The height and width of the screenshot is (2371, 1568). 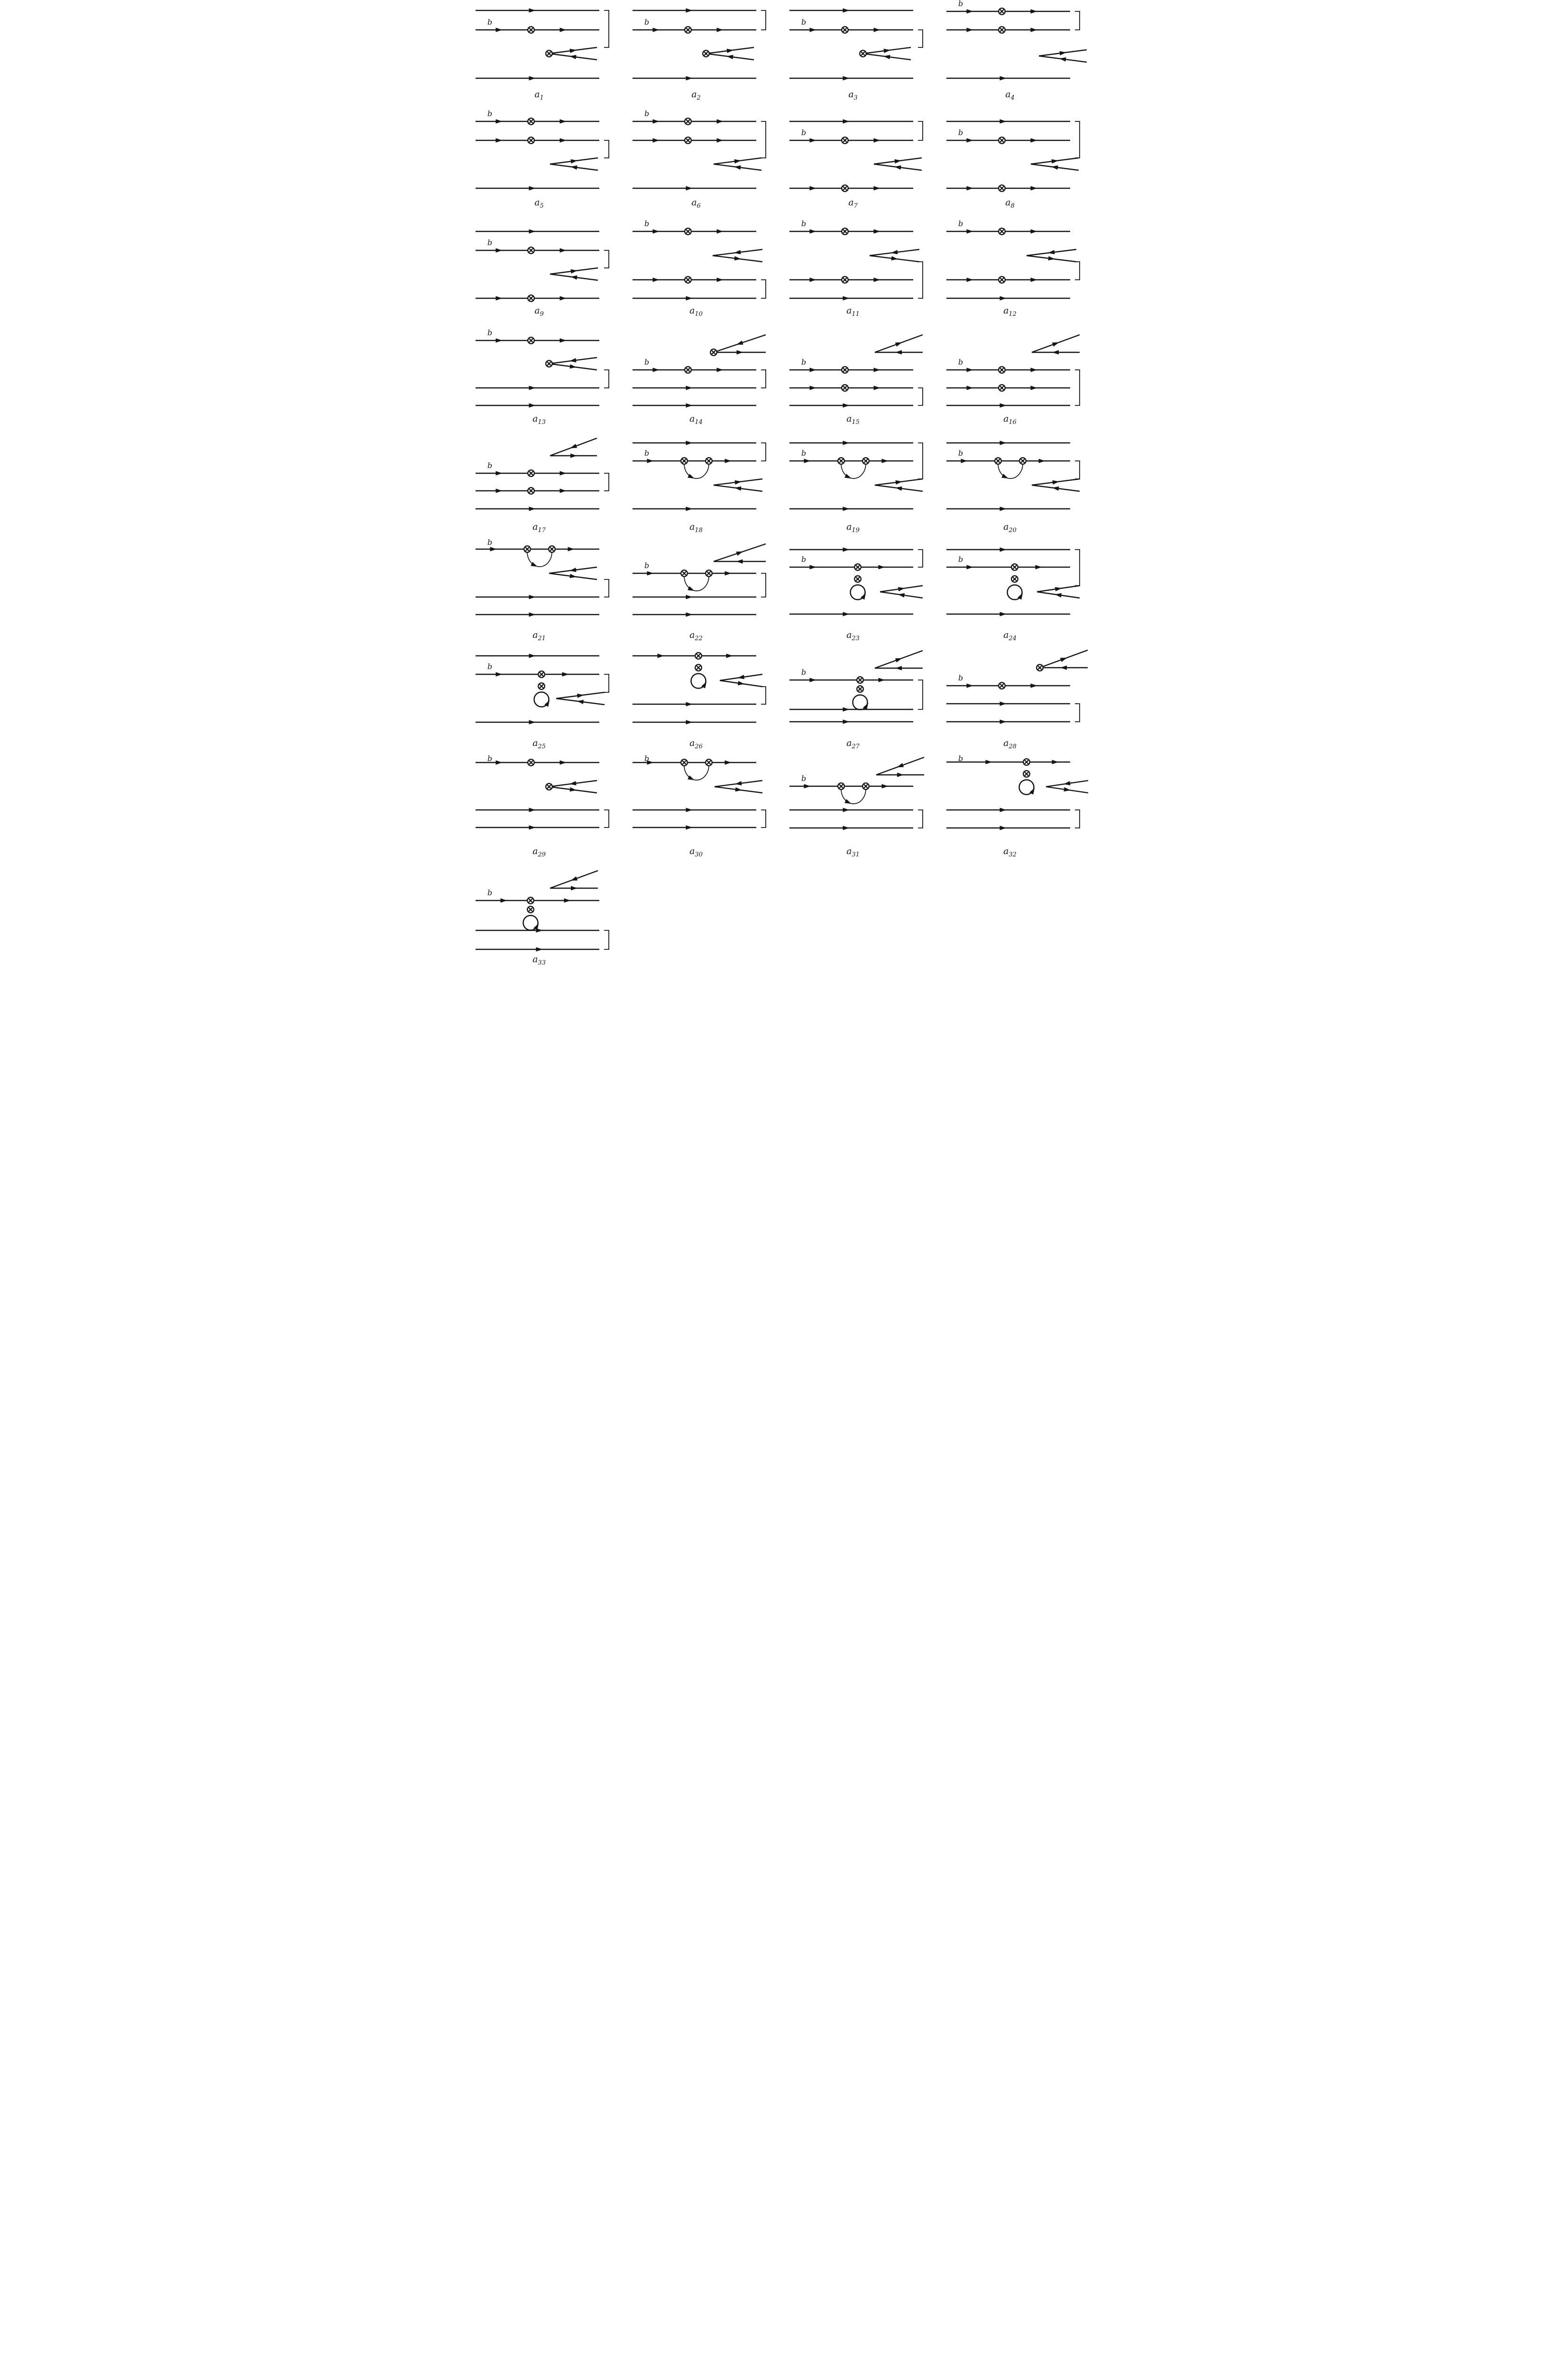 What do you see at coordinates (898, 344) in the screenshot?
I see `pair-angle` at bounding box center [898, 344].